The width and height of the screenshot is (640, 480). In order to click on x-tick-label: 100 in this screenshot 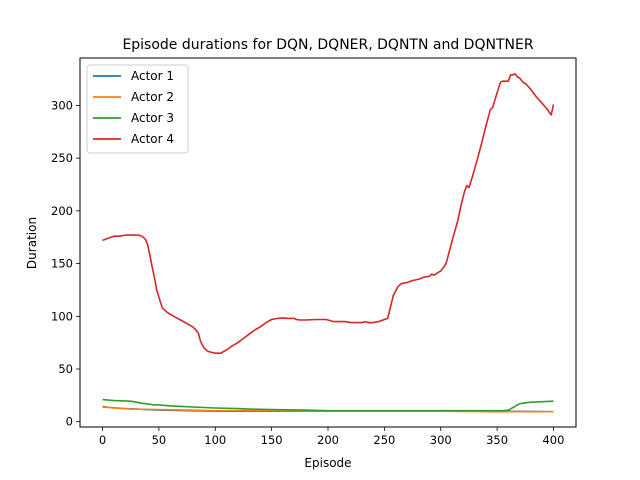, I will do `click(215, 440)`.